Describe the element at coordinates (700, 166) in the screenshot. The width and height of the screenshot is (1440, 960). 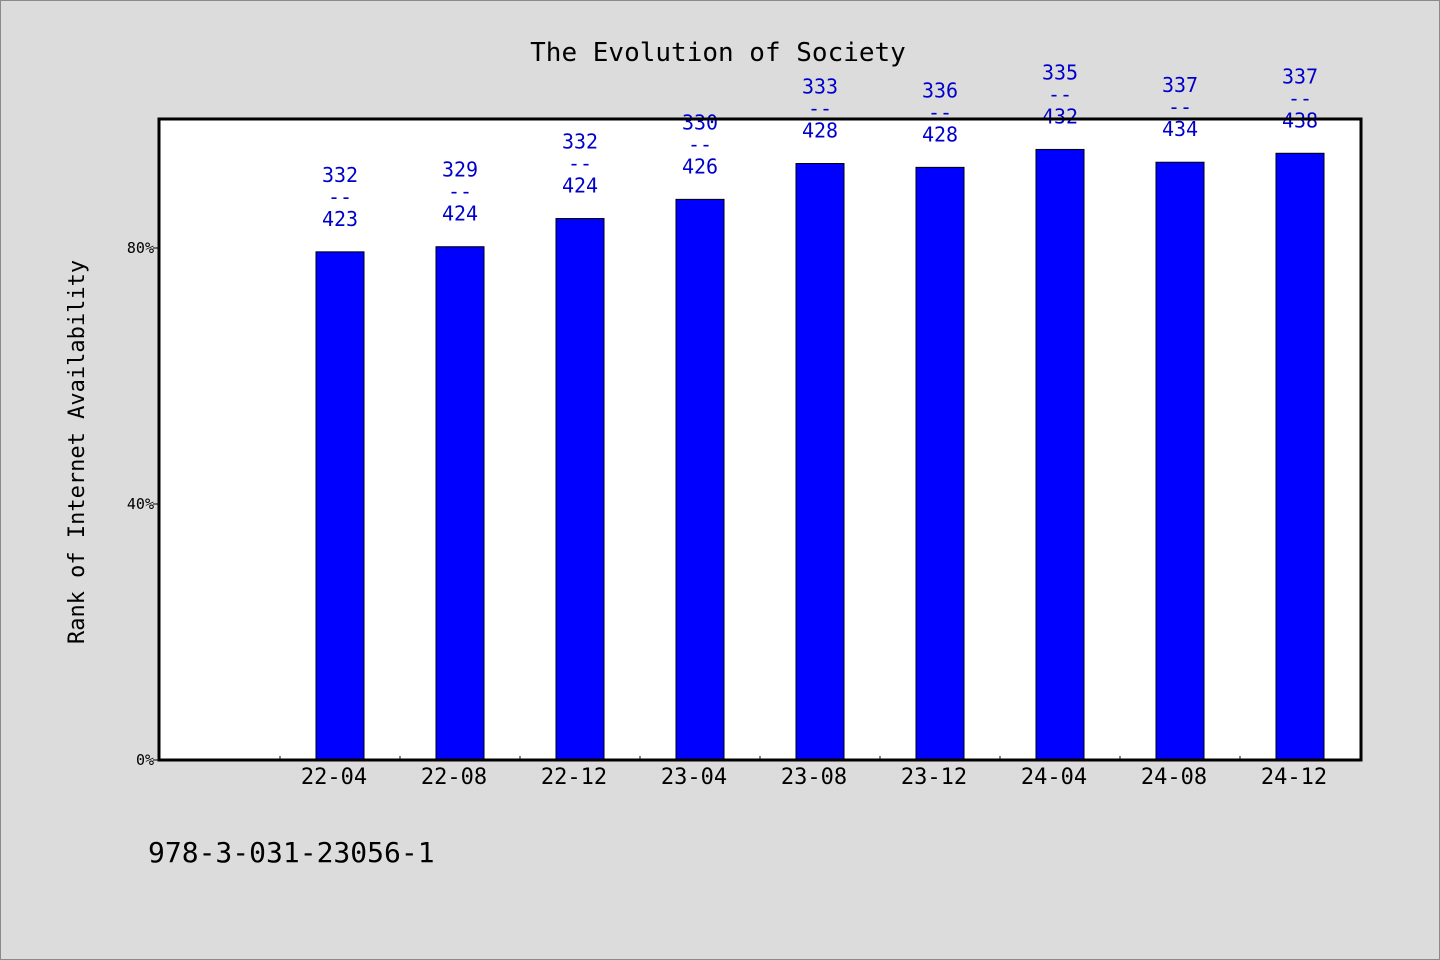
I see `data-label-bottom: 426` at that location.